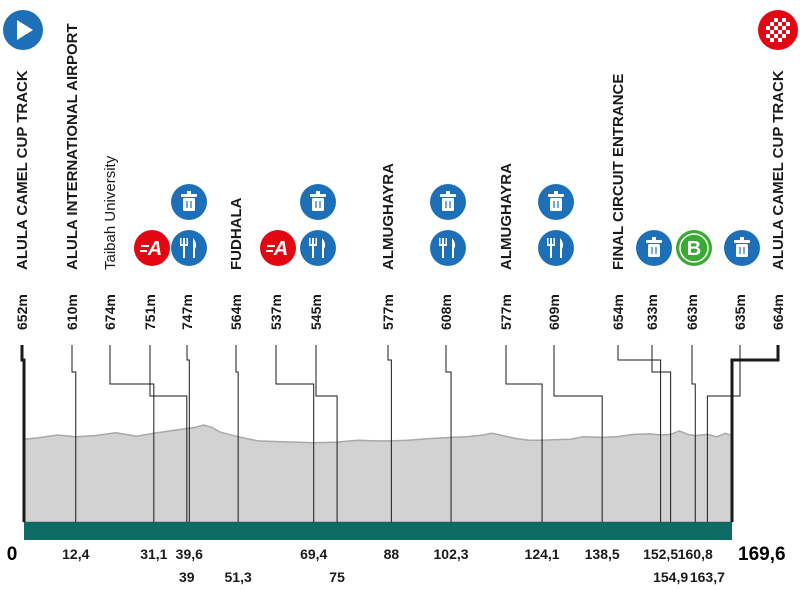  Describe the element at coordinates (602, 554) in the screenshot. I see `km-marker-label: 138,5` at that location.